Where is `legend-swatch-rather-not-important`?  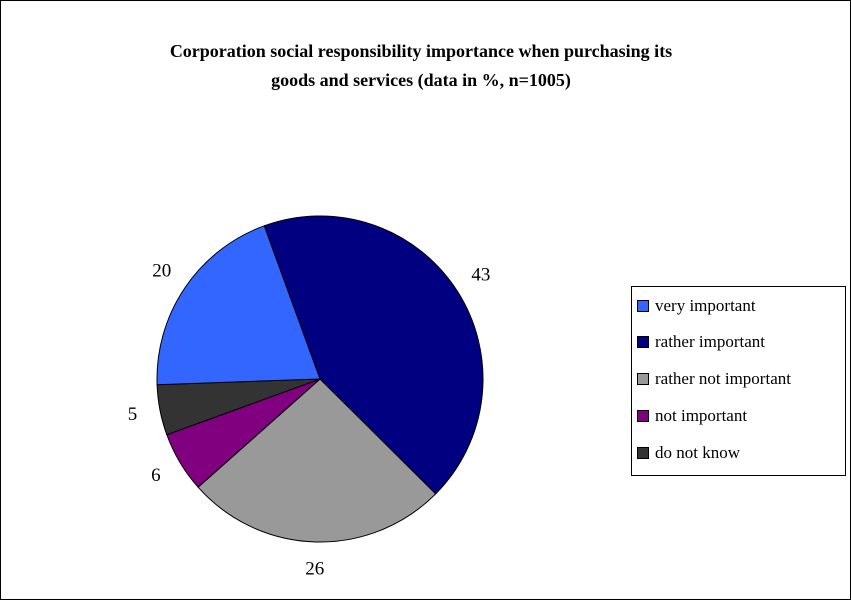
legend-swatch-rather-not-important is located at coordinates (643, 379).